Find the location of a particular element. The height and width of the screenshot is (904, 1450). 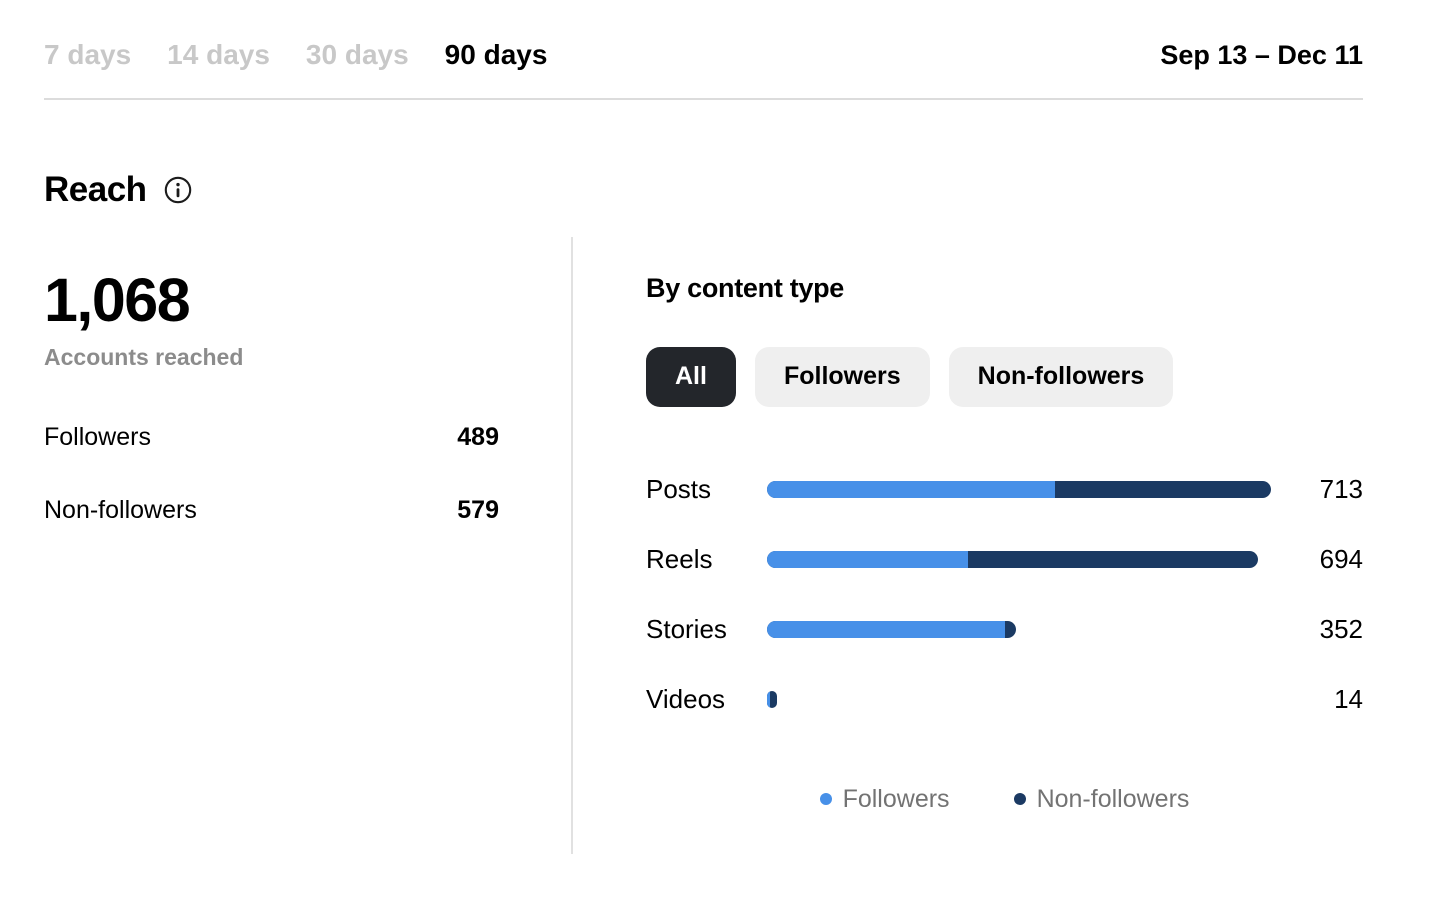

breakdown-value: 489 is located at coordinates (478, 436).